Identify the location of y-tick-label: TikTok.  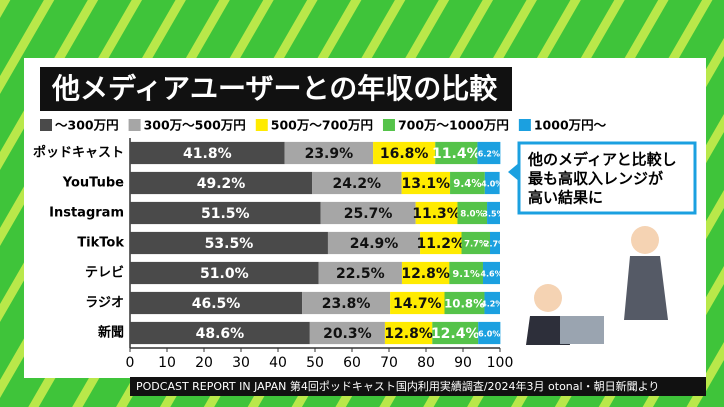
(100, 243).